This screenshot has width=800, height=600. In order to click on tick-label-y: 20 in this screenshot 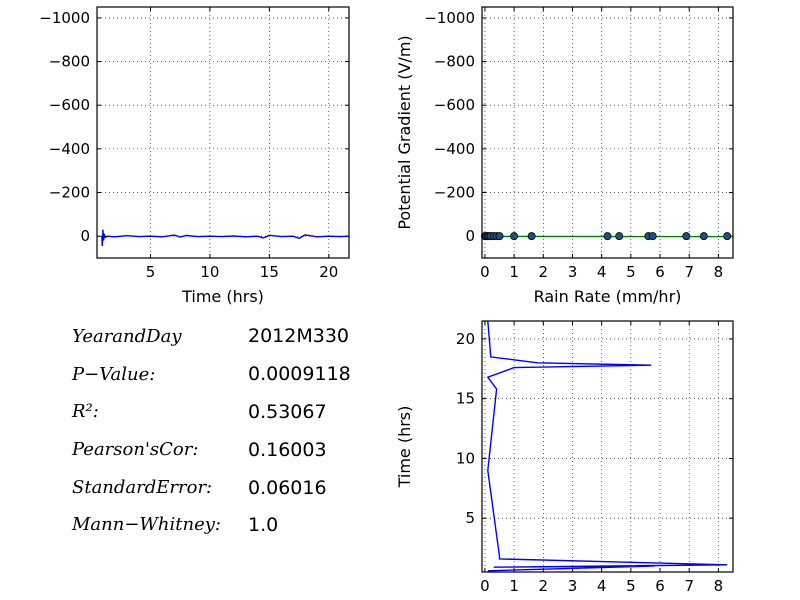, I will do `click(465, 339)`.